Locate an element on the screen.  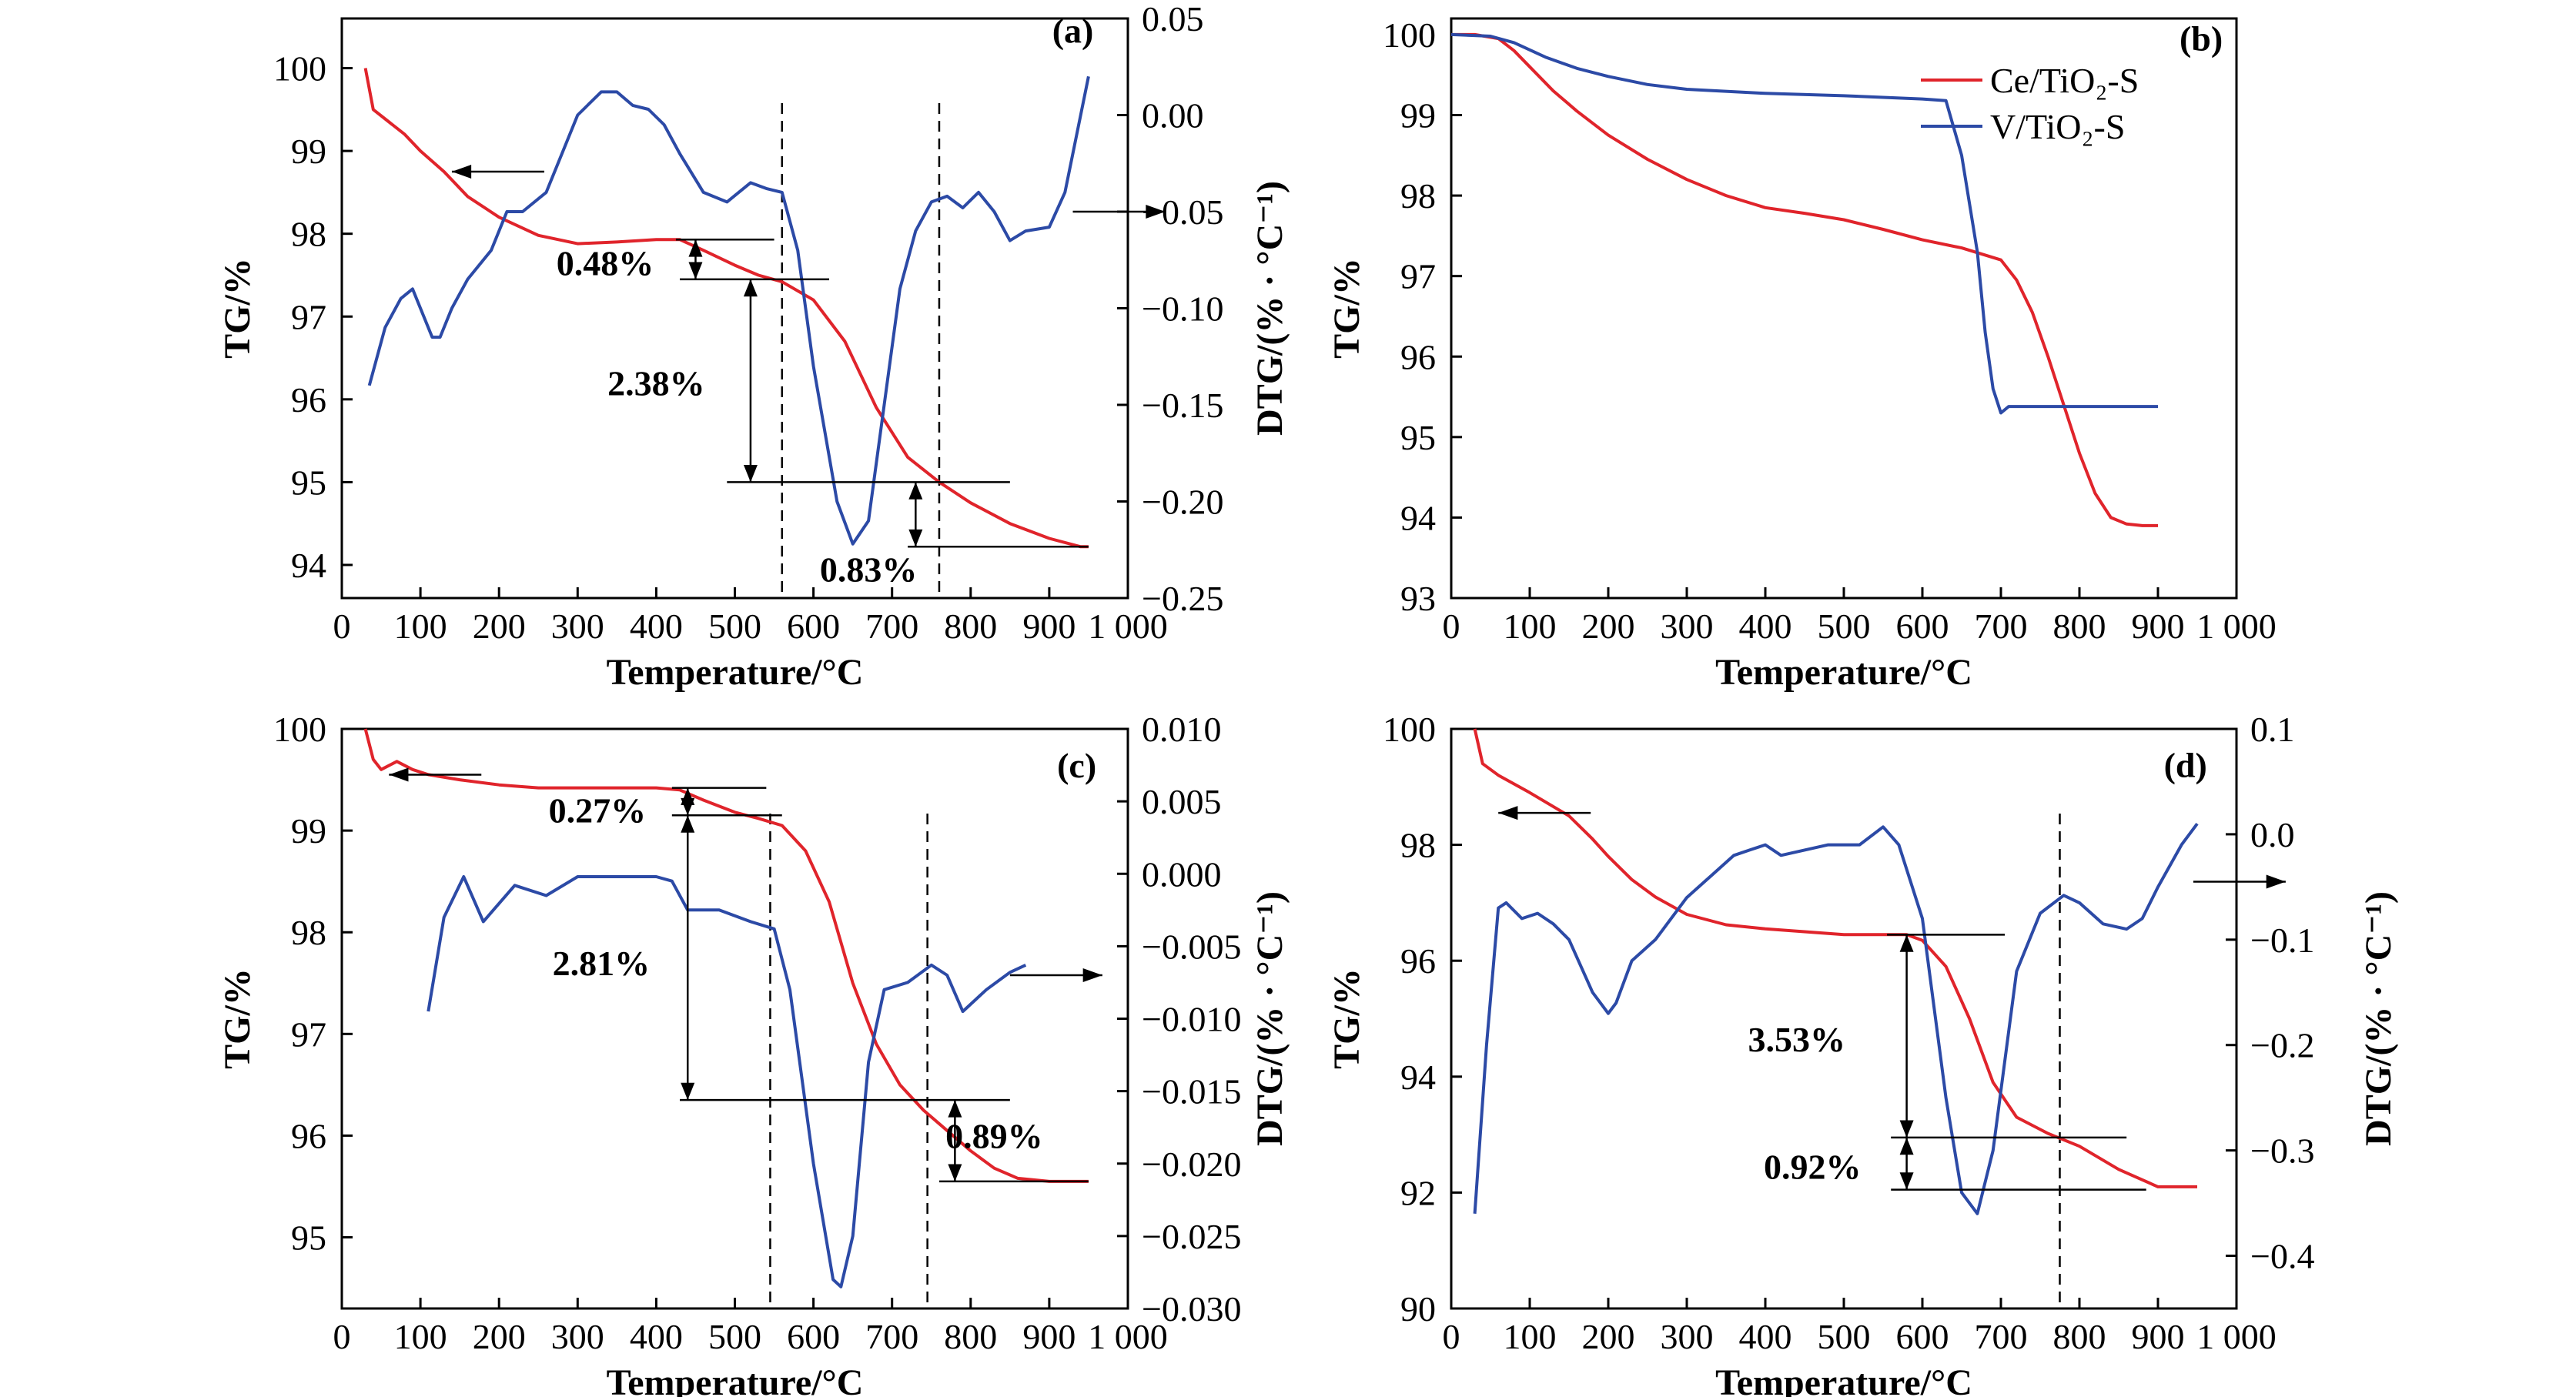
y2-tick-label: −0.10 is located at coordinates (1182, 309).